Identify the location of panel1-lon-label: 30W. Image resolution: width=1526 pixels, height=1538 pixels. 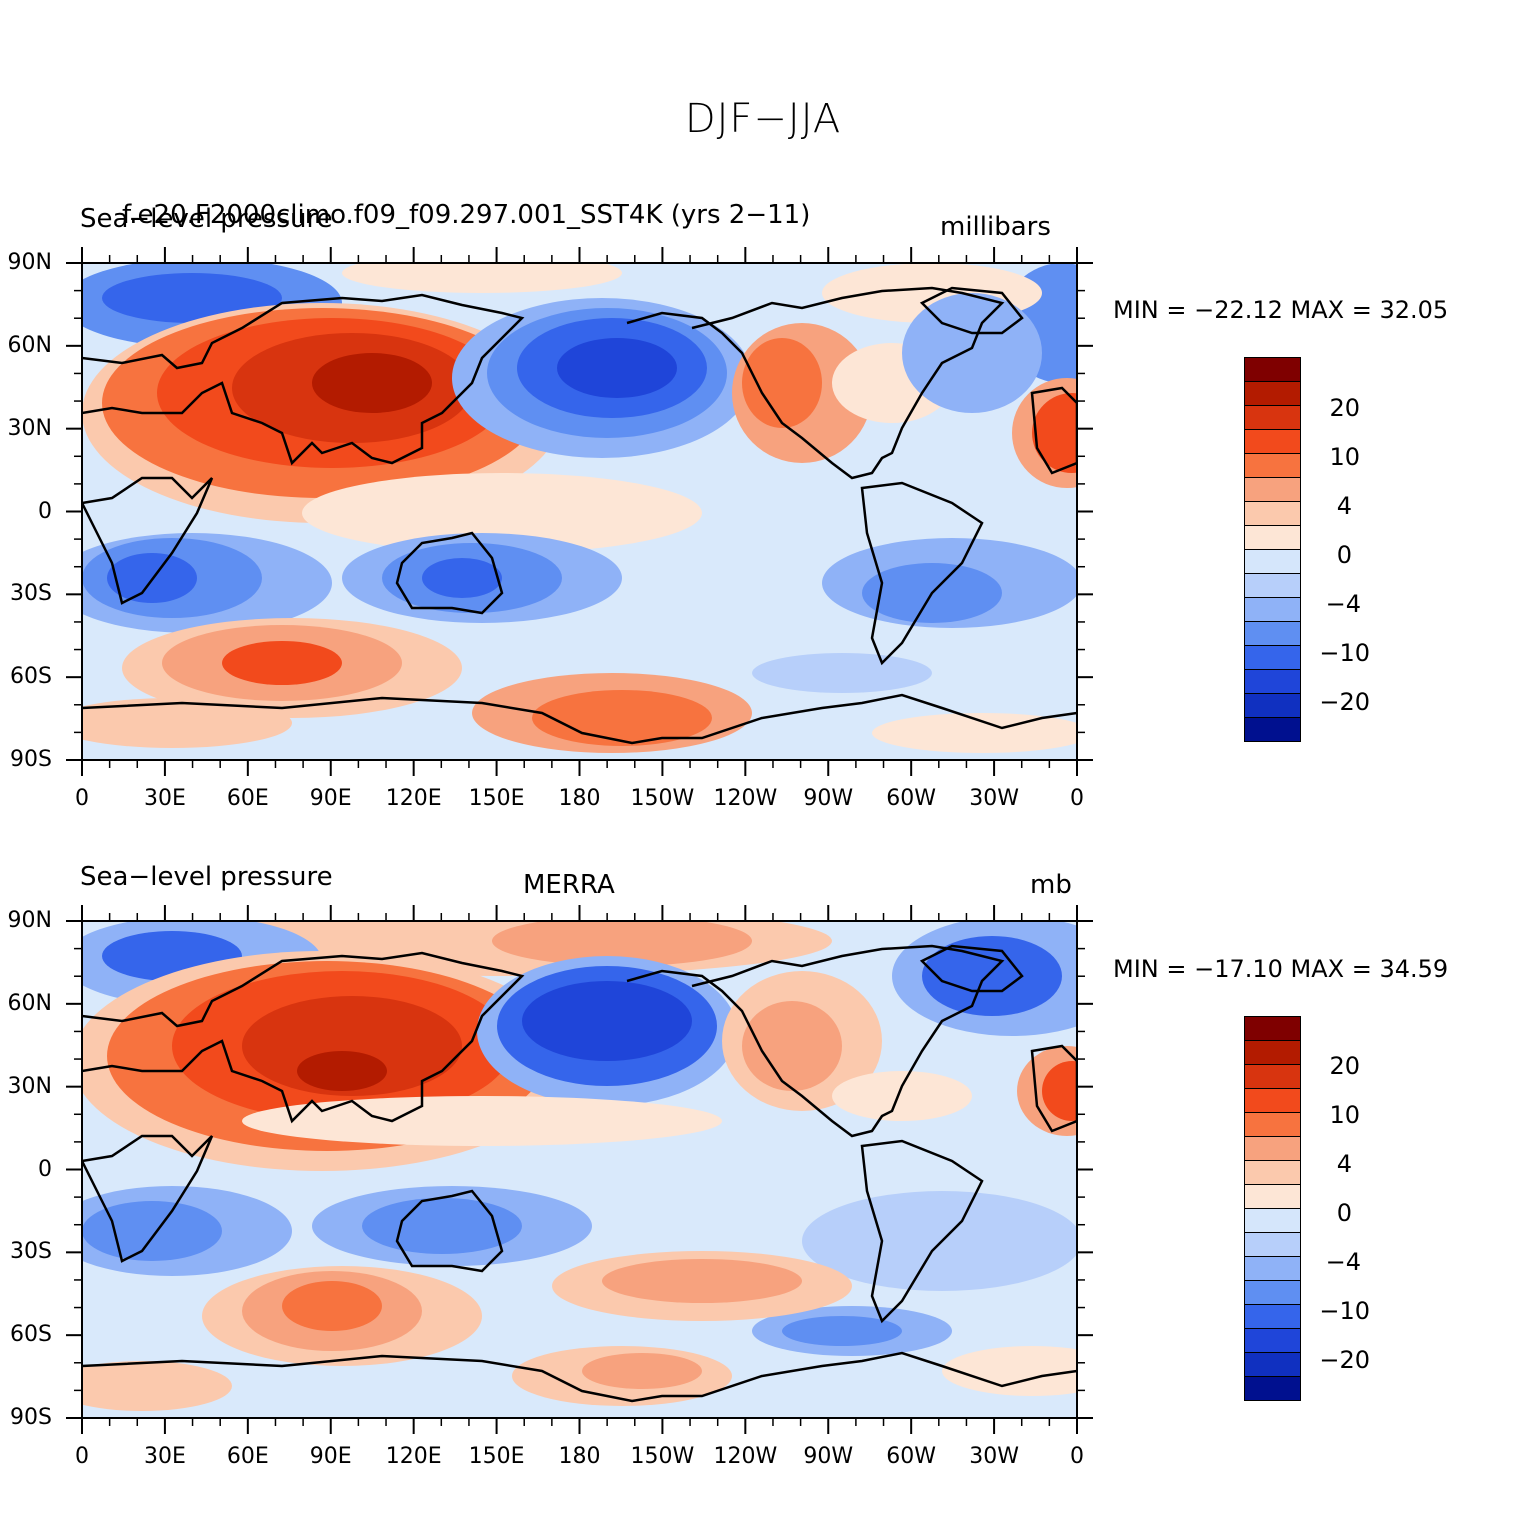
(994, 798).